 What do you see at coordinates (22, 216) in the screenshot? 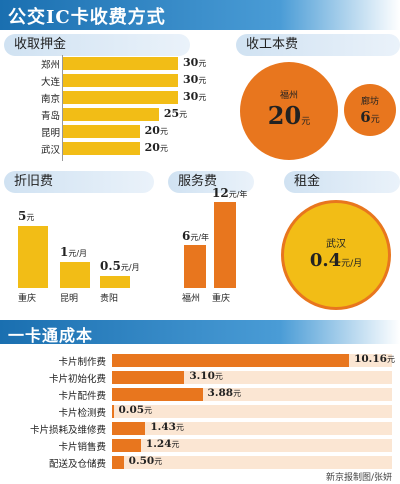
I see `depreciation-value: 5` at bounding box center [22, 216].